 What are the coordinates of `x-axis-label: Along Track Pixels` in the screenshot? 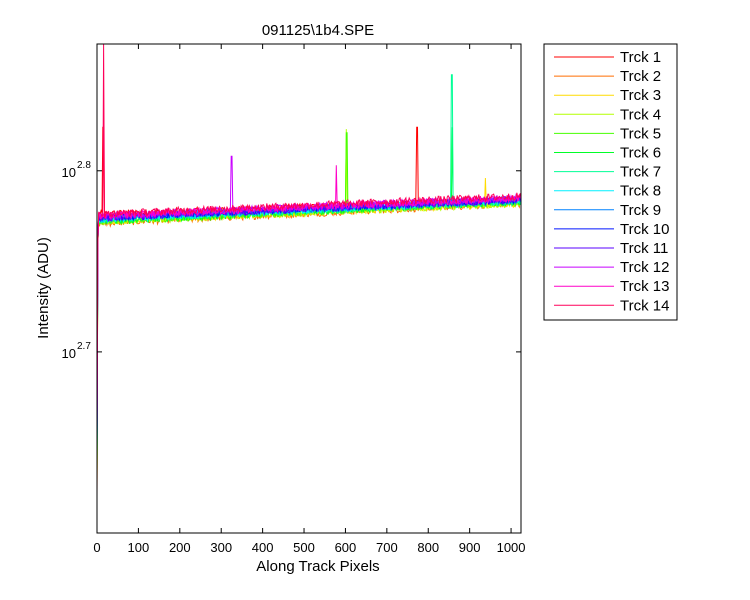 It's located at (317, 566).